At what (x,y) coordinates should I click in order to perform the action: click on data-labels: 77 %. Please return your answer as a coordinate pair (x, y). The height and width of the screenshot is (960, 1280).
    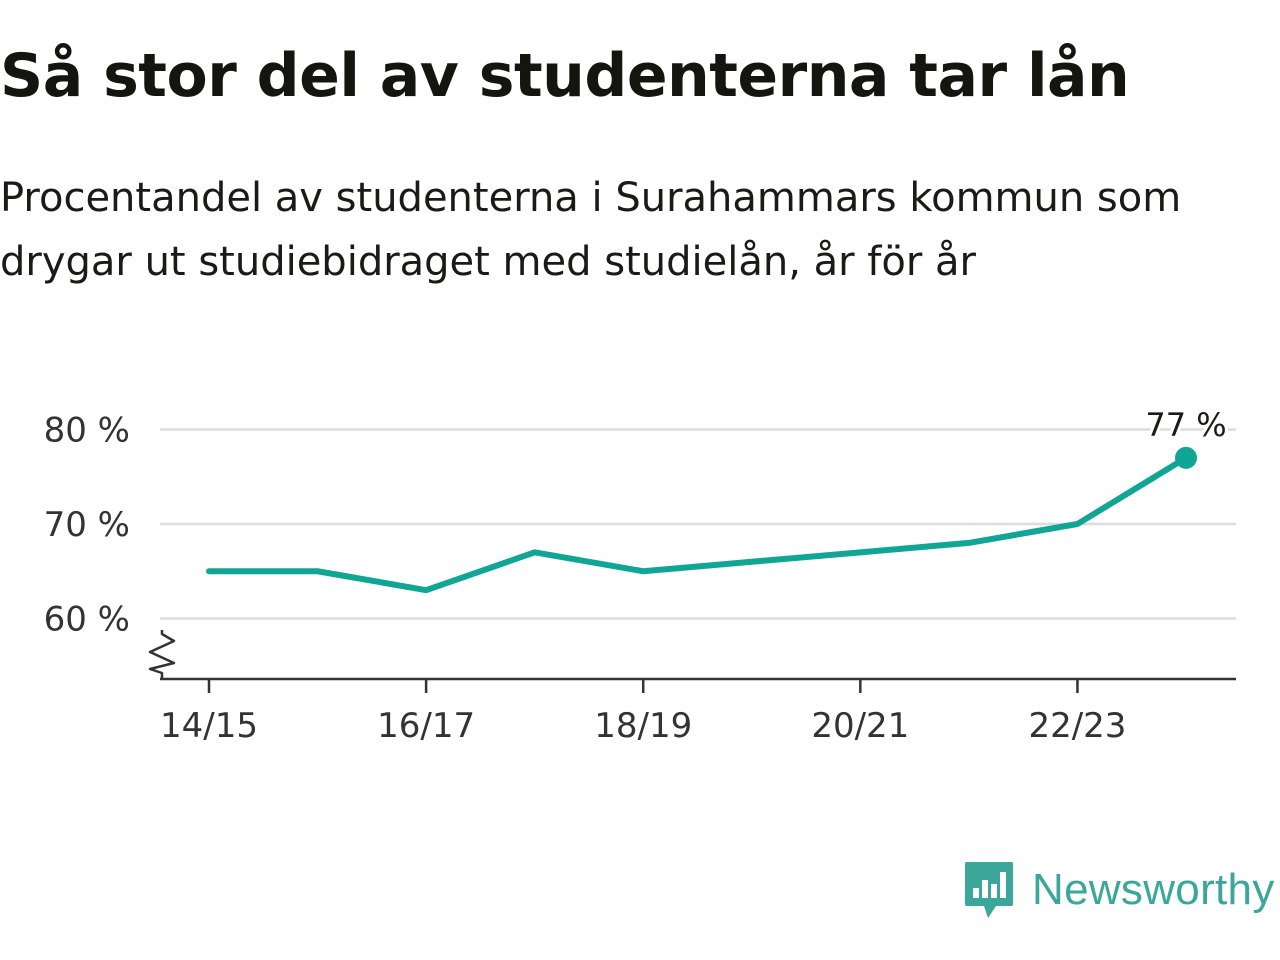
    Looking at the image, I should click on (1185, 425).